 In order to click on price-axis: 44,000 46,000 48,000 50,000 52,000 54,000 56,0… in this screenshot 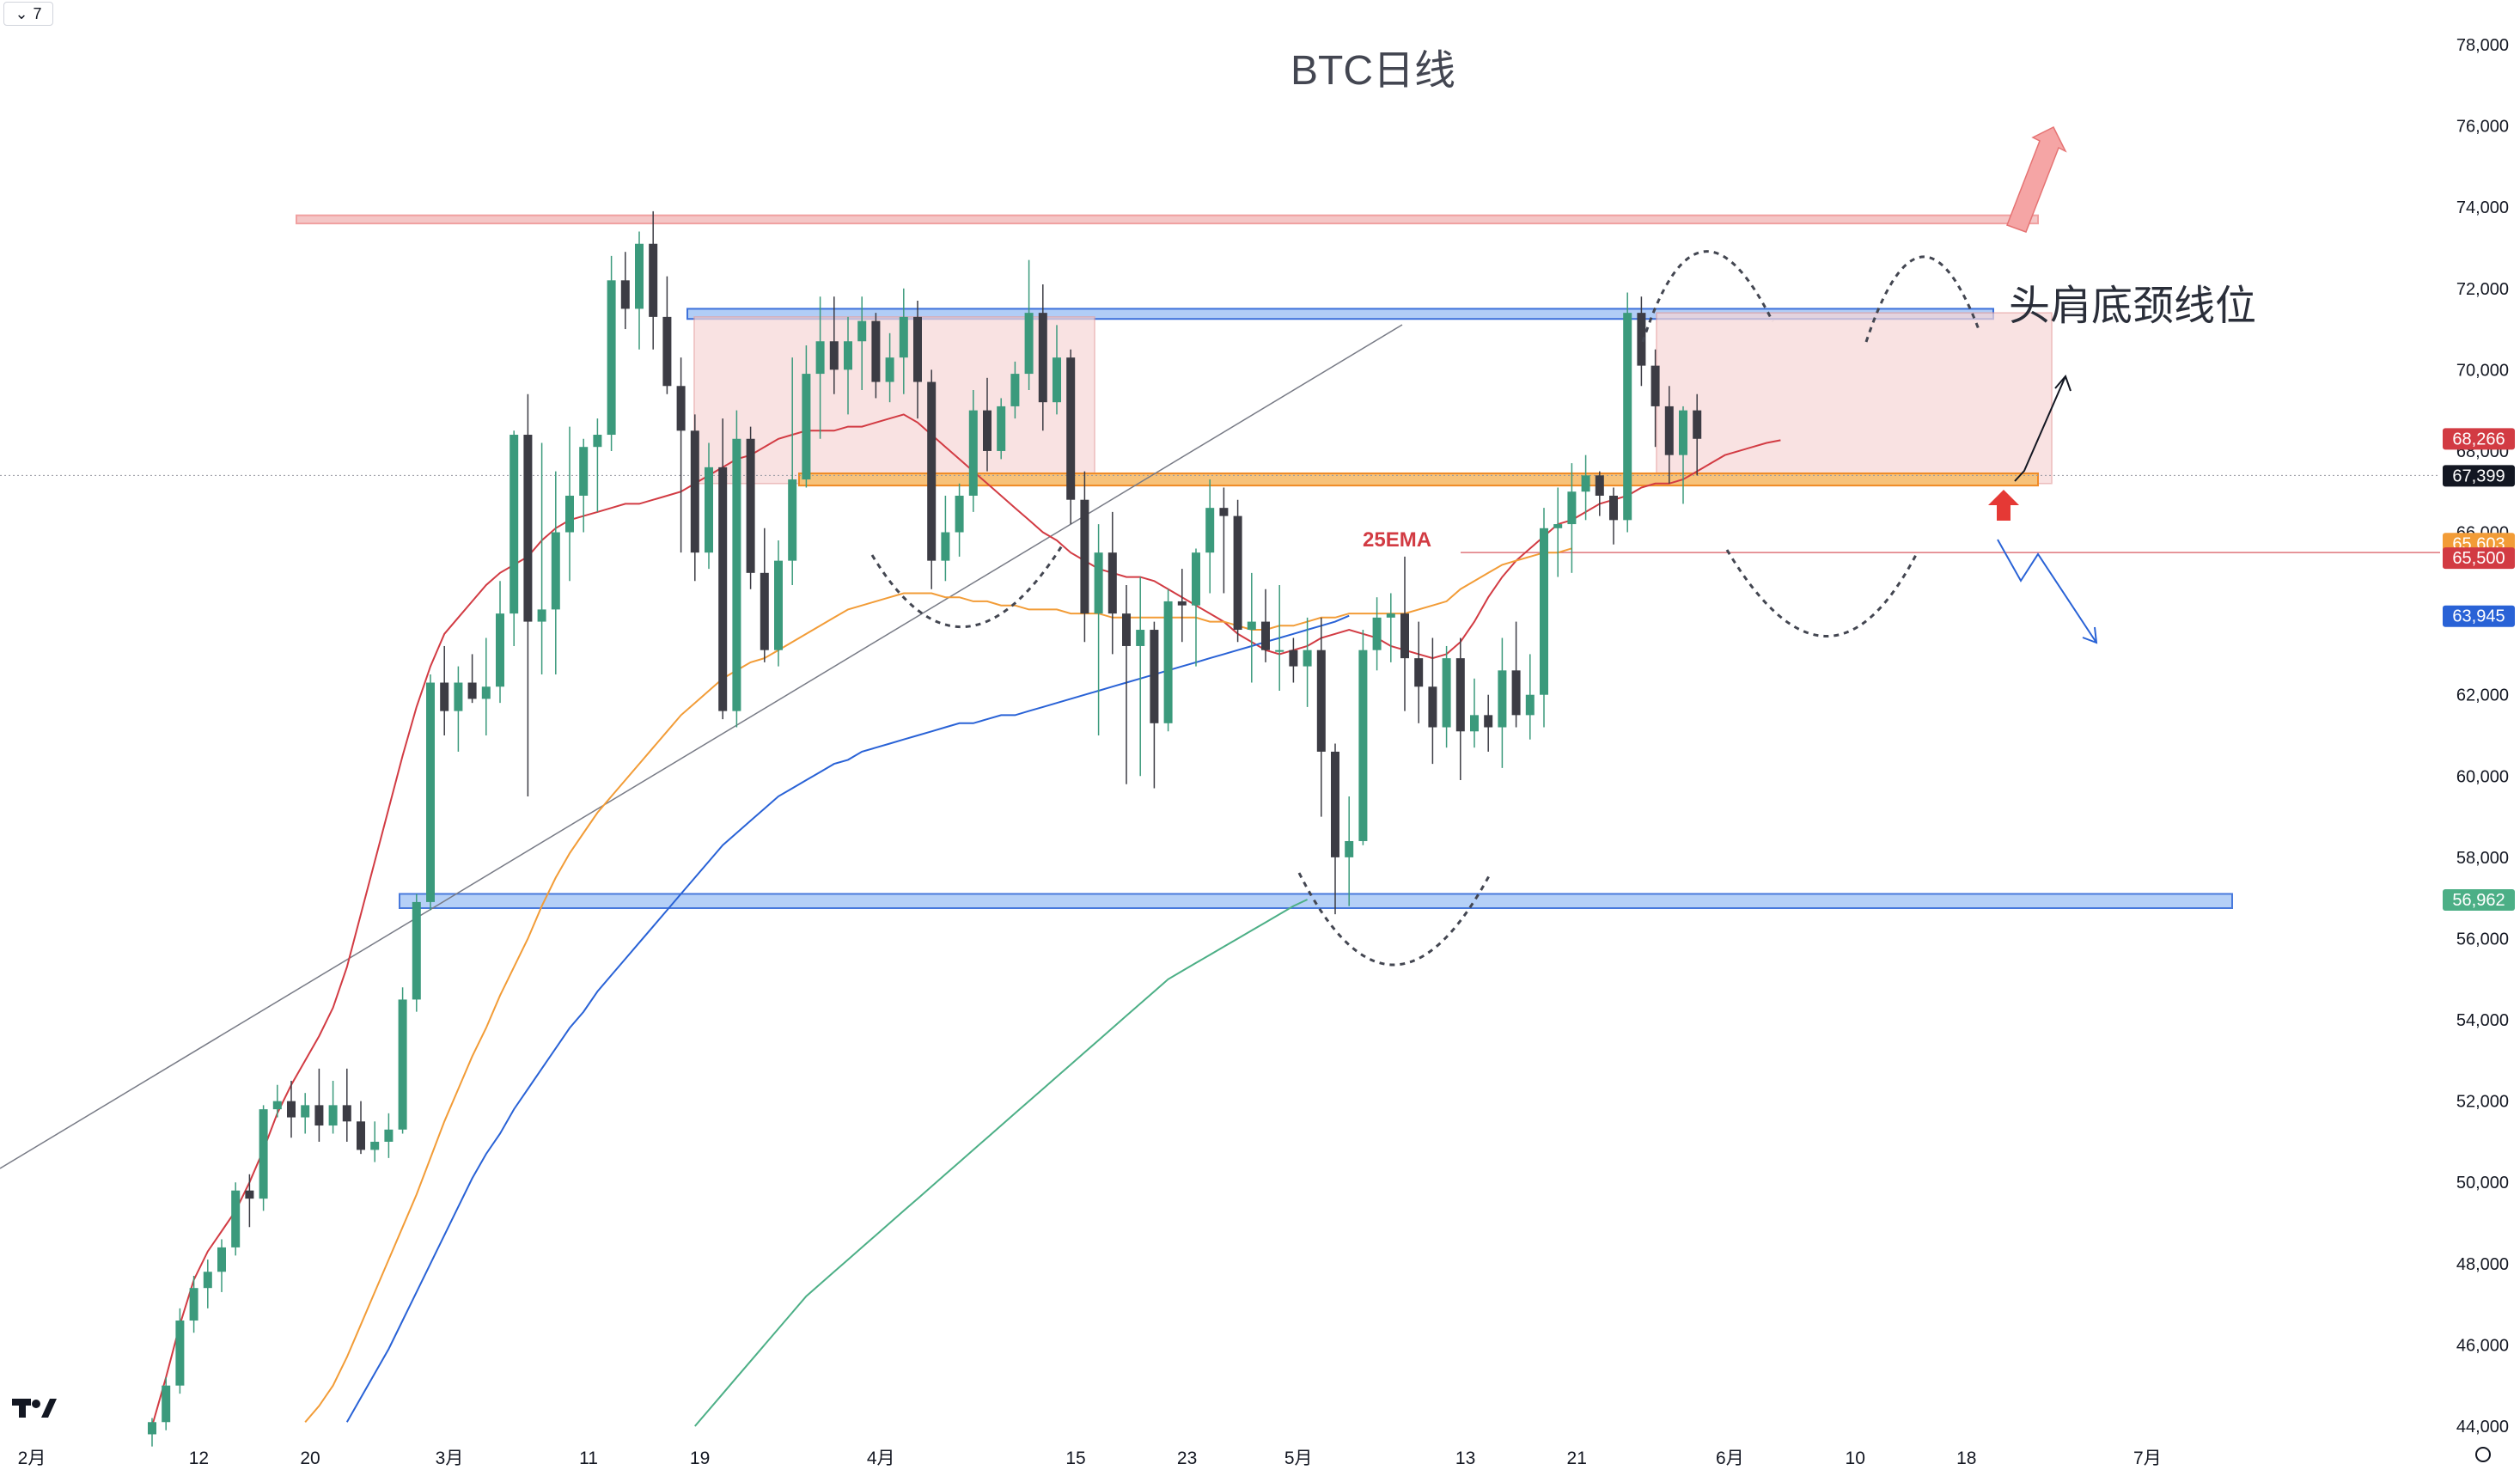, I will do `click(2482, 736)`.